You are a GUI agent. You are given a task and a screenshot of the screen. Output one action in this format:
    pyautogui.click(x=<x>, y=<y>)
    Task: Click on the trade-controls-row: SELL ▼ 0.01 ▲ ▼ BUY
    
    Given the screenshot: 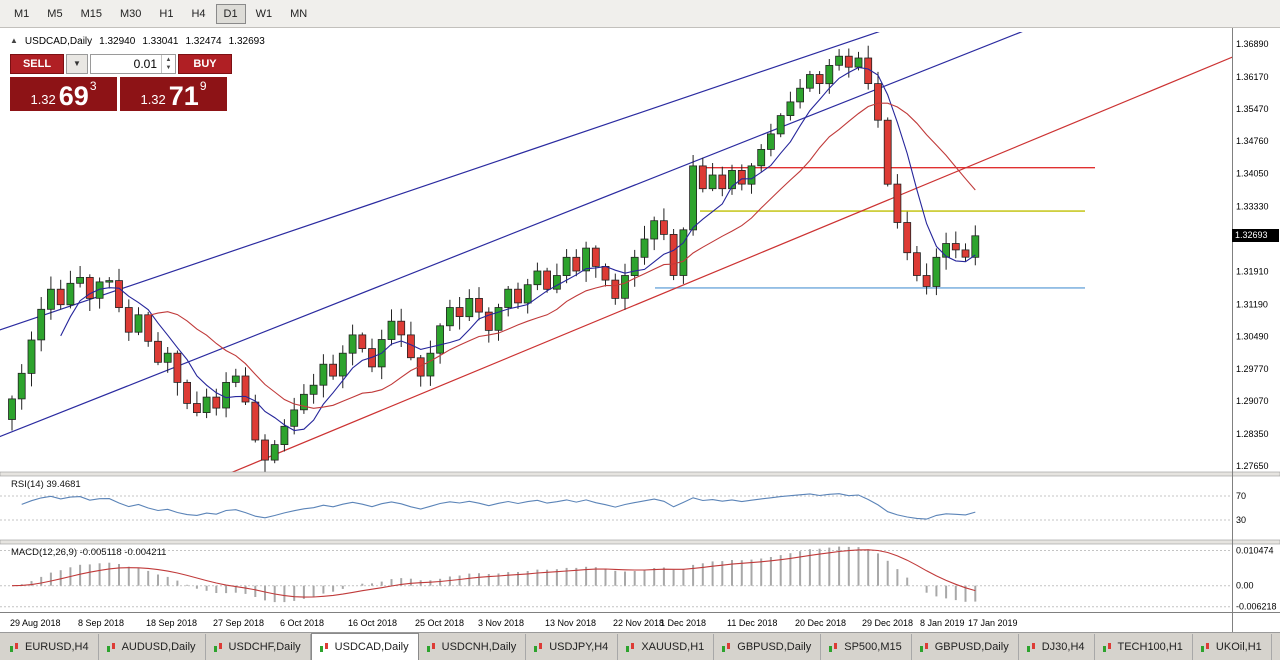 What is the action you would take?
    pyautogui.click(x=121, y=64)
    